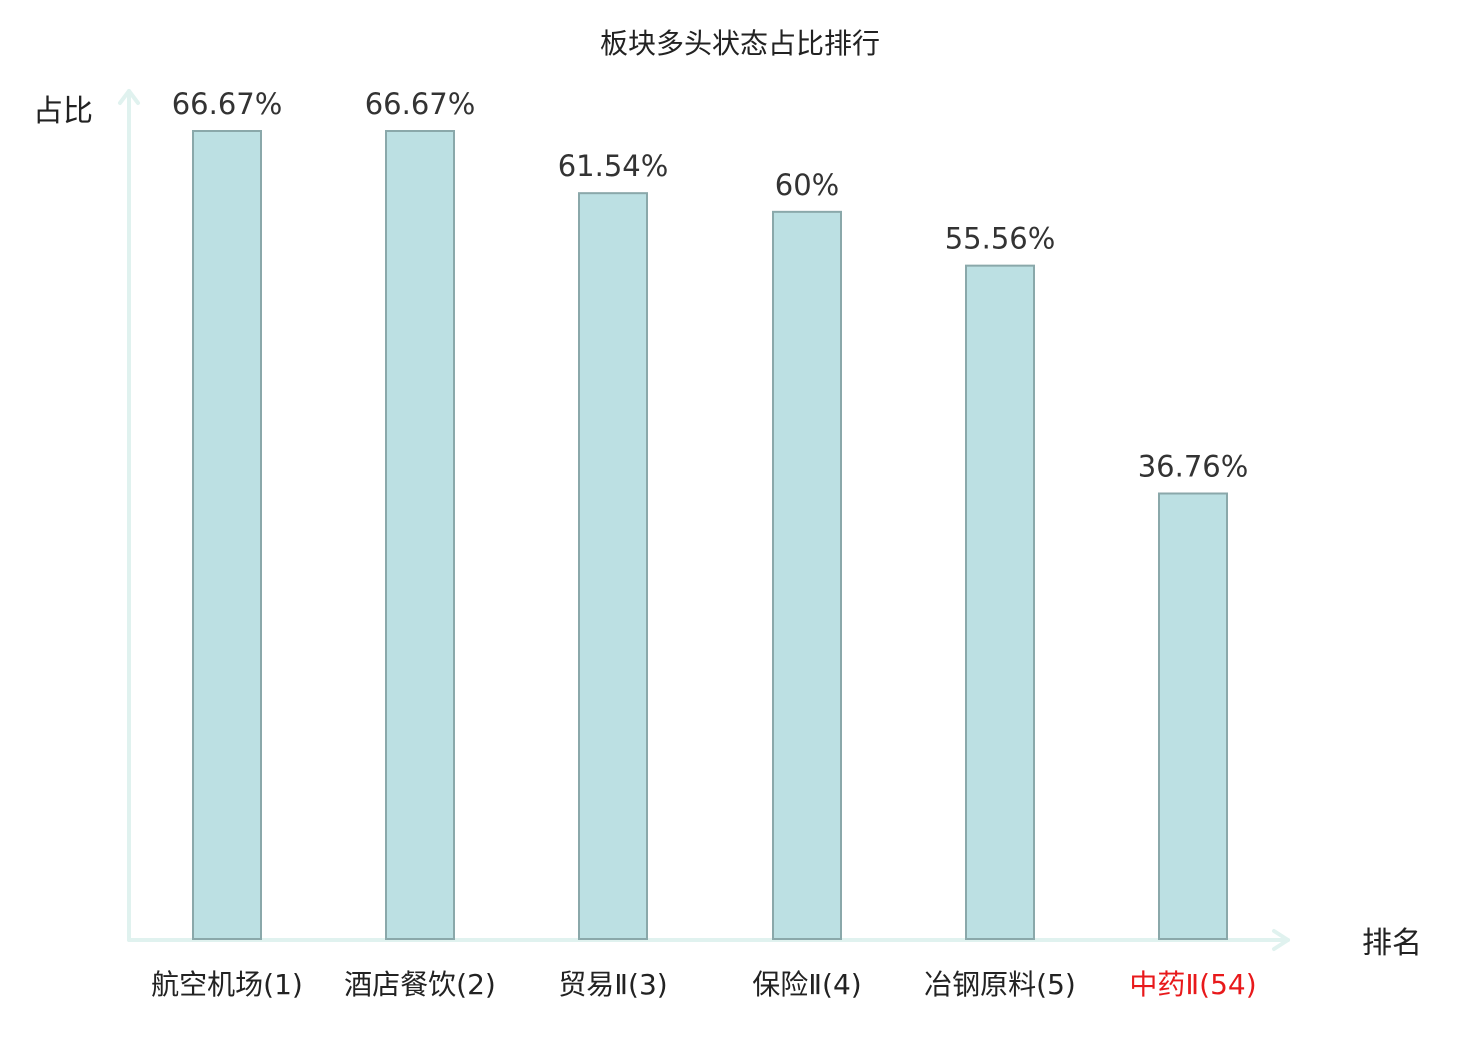 The width and height of the screenshot is (1480, 1040). Describe the element at coordinates (806, 984) in the screenshot. I see `category-label: 保险Ⅱ(4)` at that location.